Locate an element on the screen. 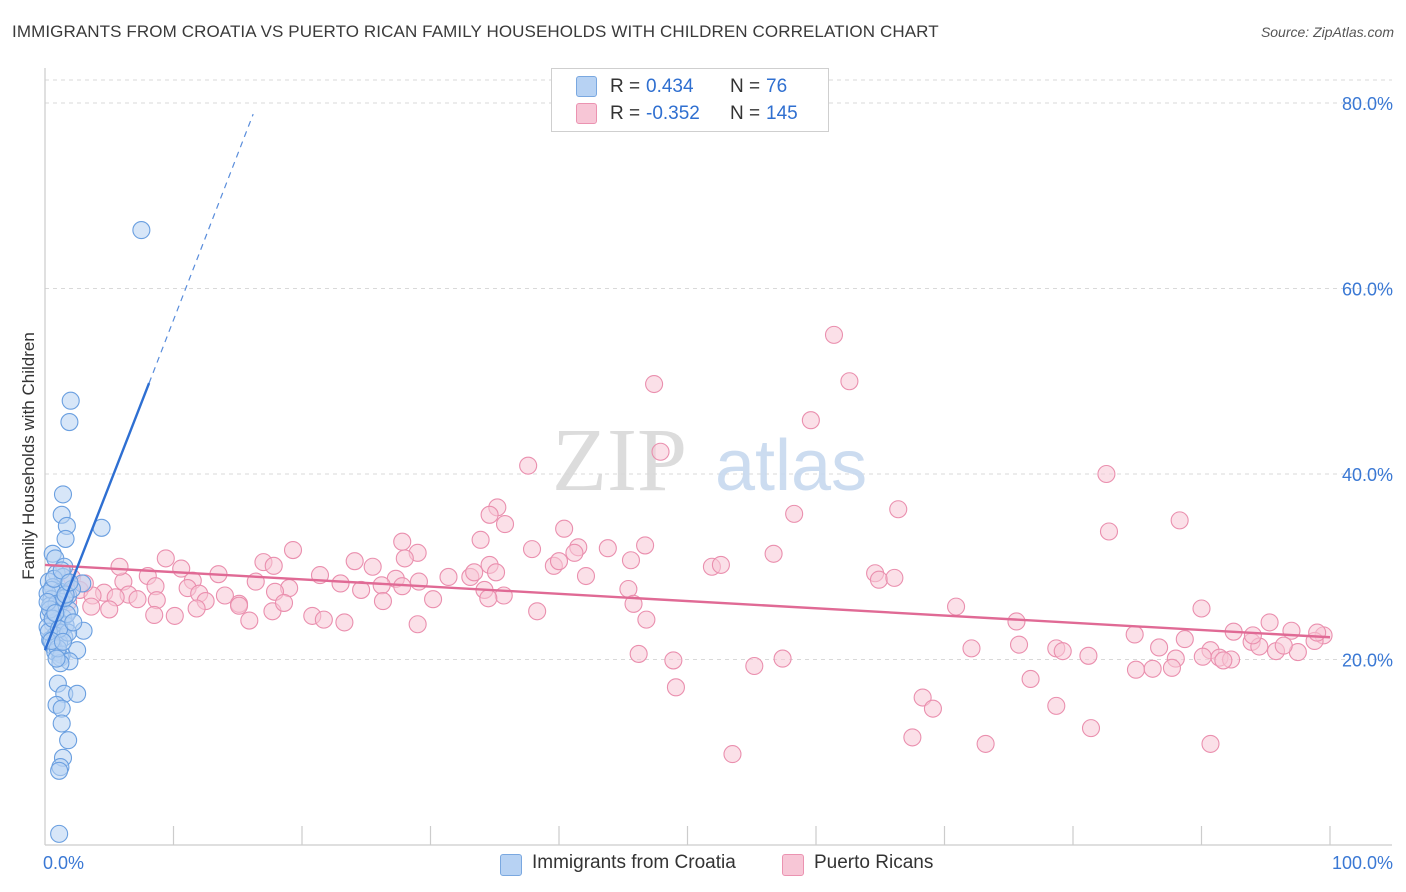 The height and width of the screenshot is (892, 1406). trend-line-puerto-ricans is located at coordinates (687, 601).